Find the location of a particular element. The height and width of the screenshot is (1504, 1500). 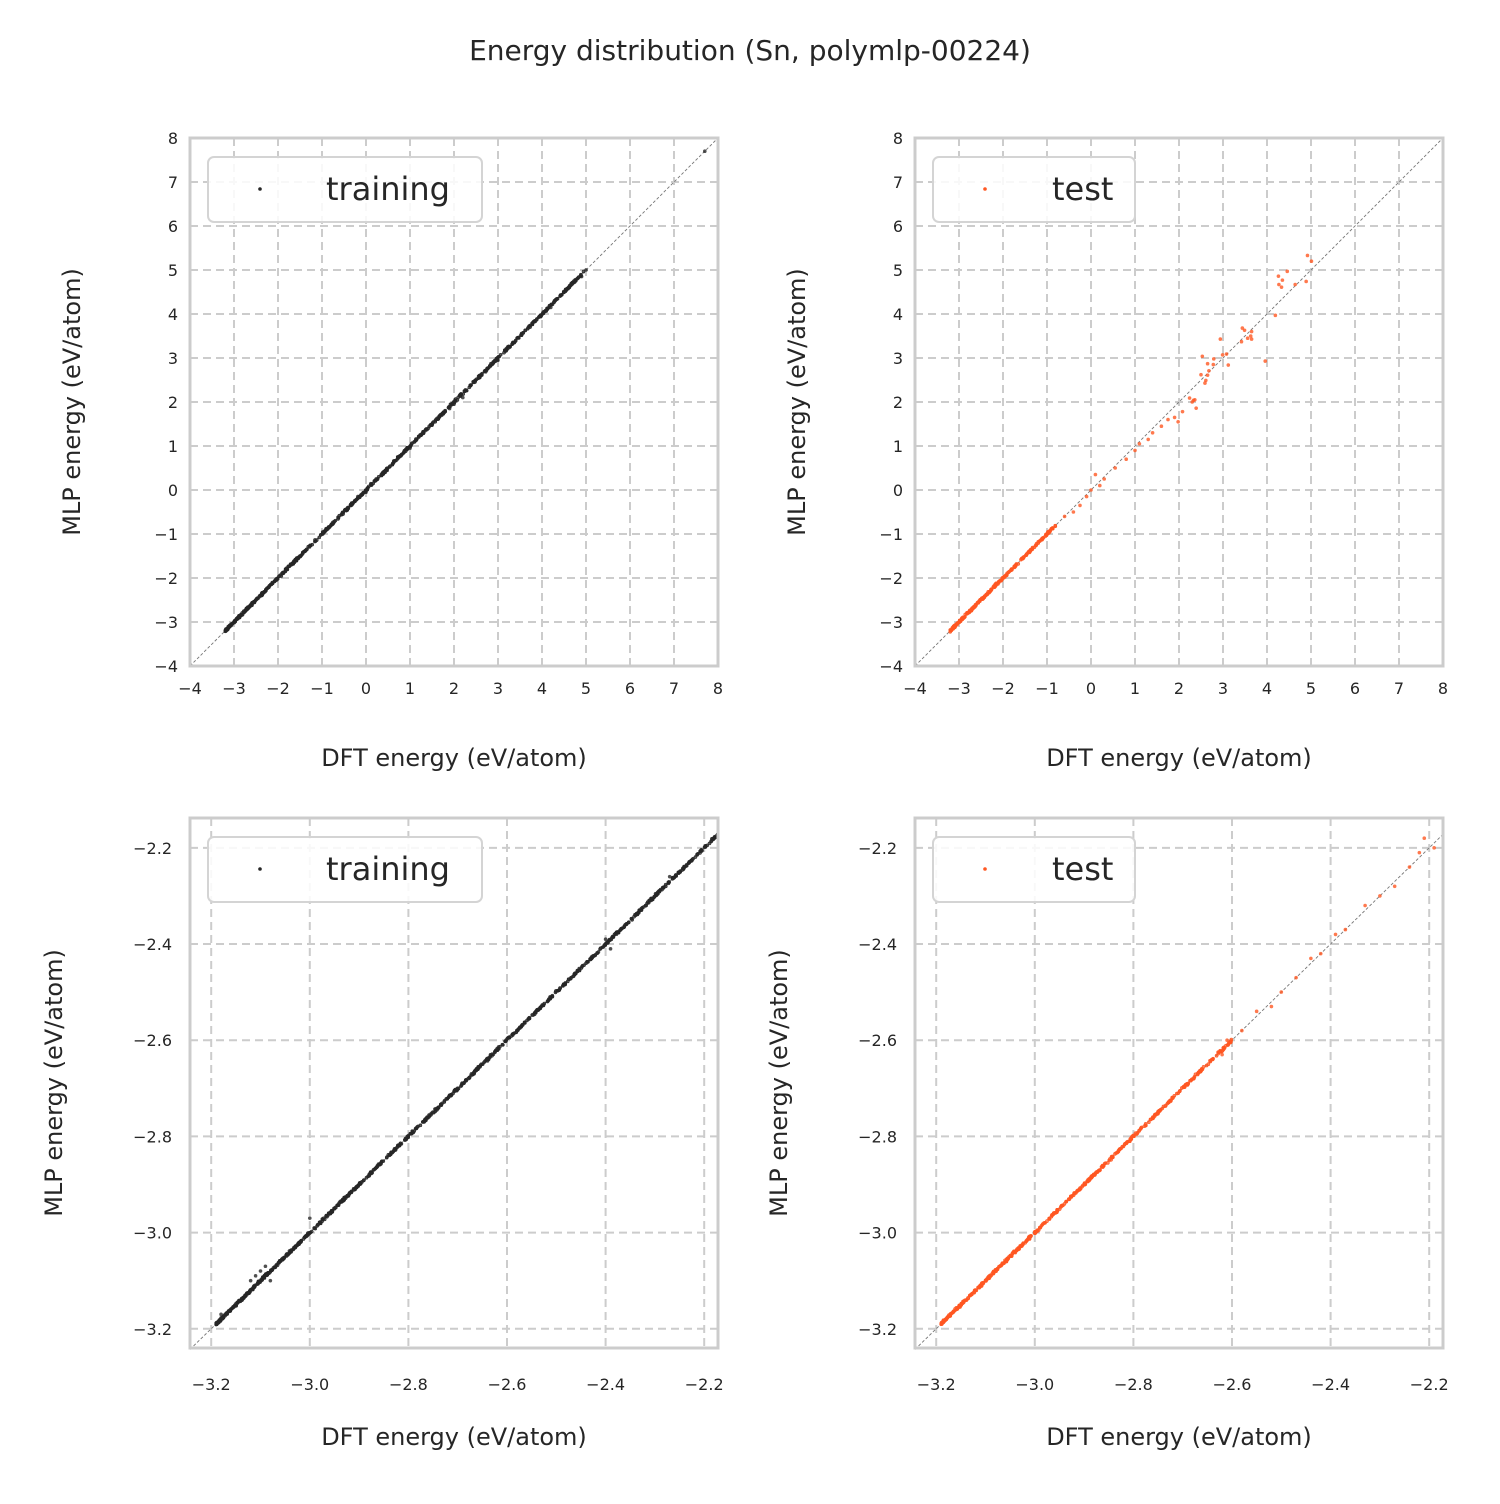

x-axis-label: DFT energy (eV/atom) is located at coordinates (454, 1437).